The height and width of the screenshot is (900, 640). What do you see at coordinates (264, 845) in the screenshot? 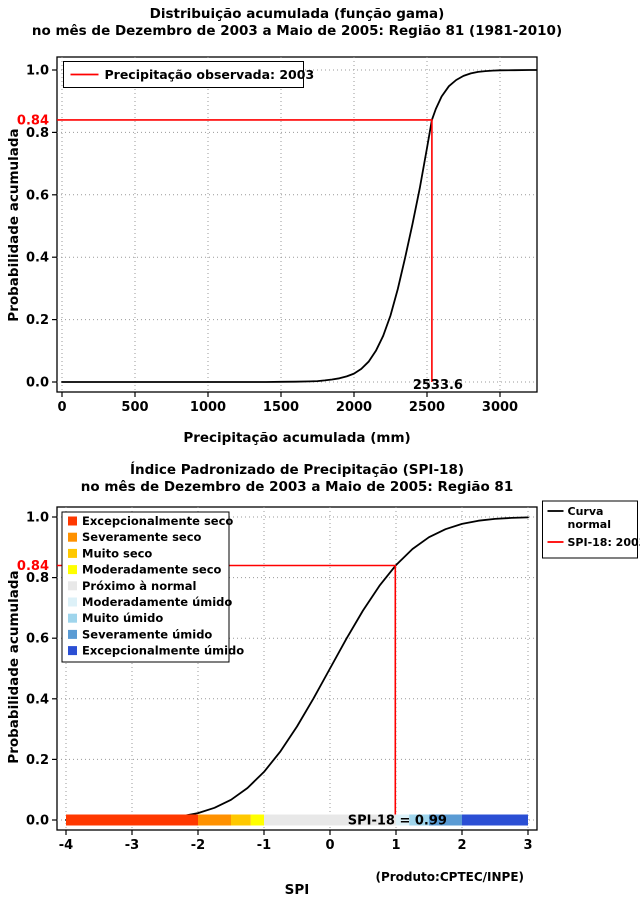
I see `x-tick-label: -1` at bounding box center [264, 845].